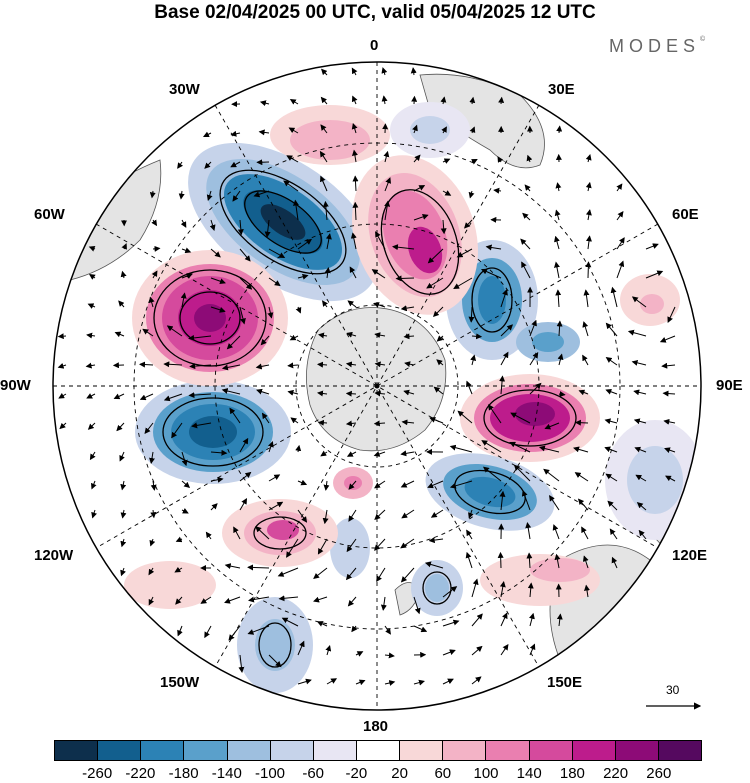 This screenshot has height=783, width=750. I want to click on south-pole-marker, so click(377, 386).